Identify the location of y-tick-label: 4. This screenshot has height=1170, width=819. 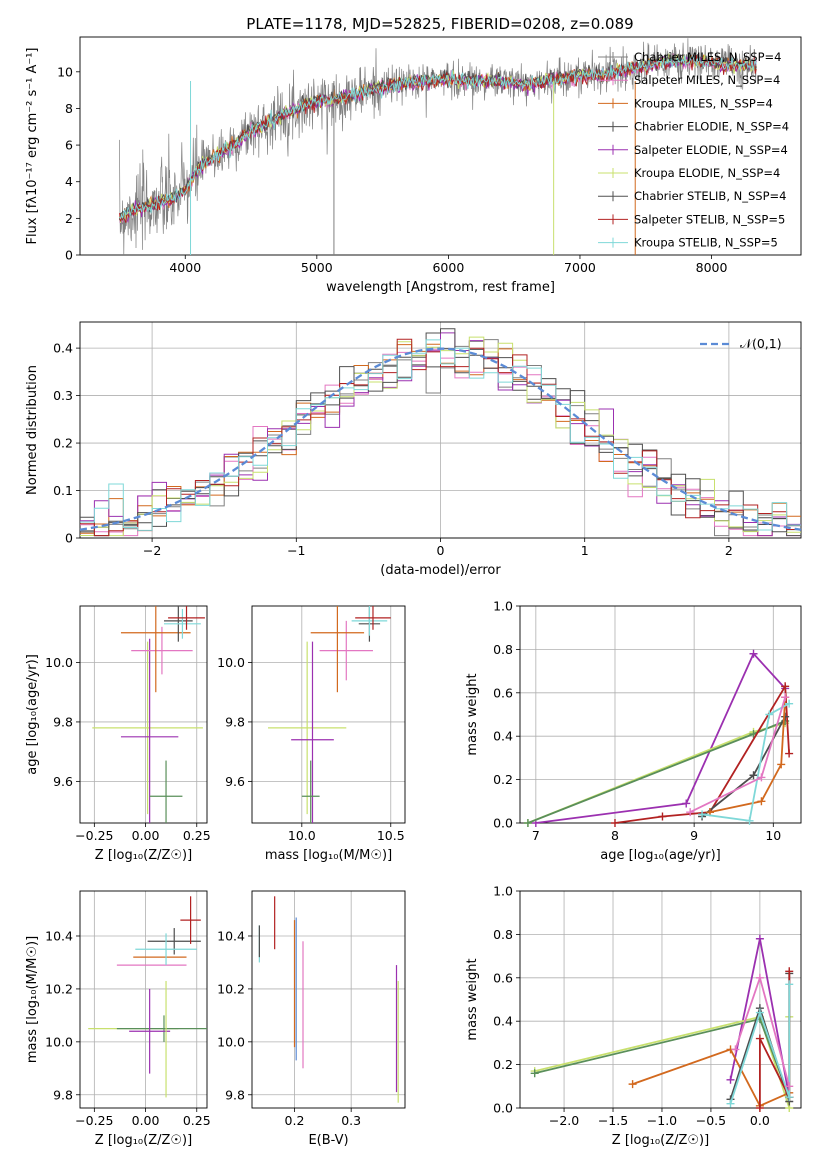
(69, 181).